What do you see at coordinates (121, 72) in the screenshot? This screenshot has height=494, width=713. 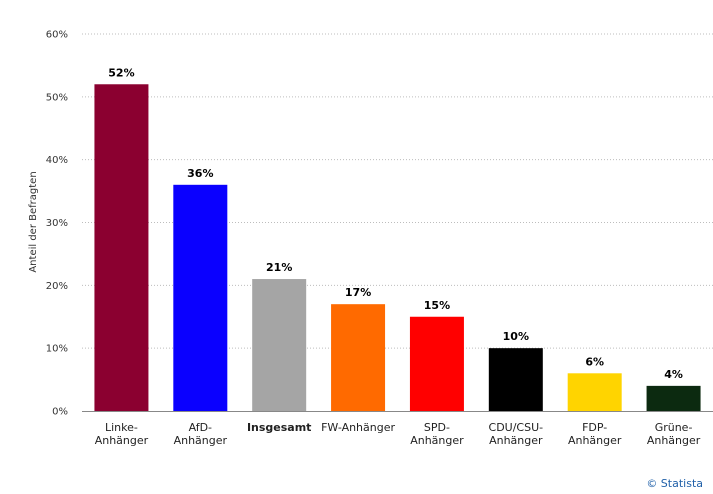 I see `data-label: 52%` at bounding box center [121, 72].